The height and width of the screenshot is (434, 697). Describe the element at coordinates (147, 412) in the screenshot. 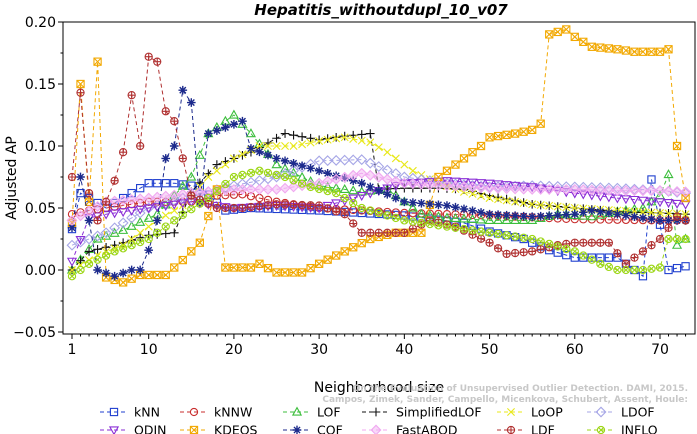

I see `legend-label: kNN` at that location.